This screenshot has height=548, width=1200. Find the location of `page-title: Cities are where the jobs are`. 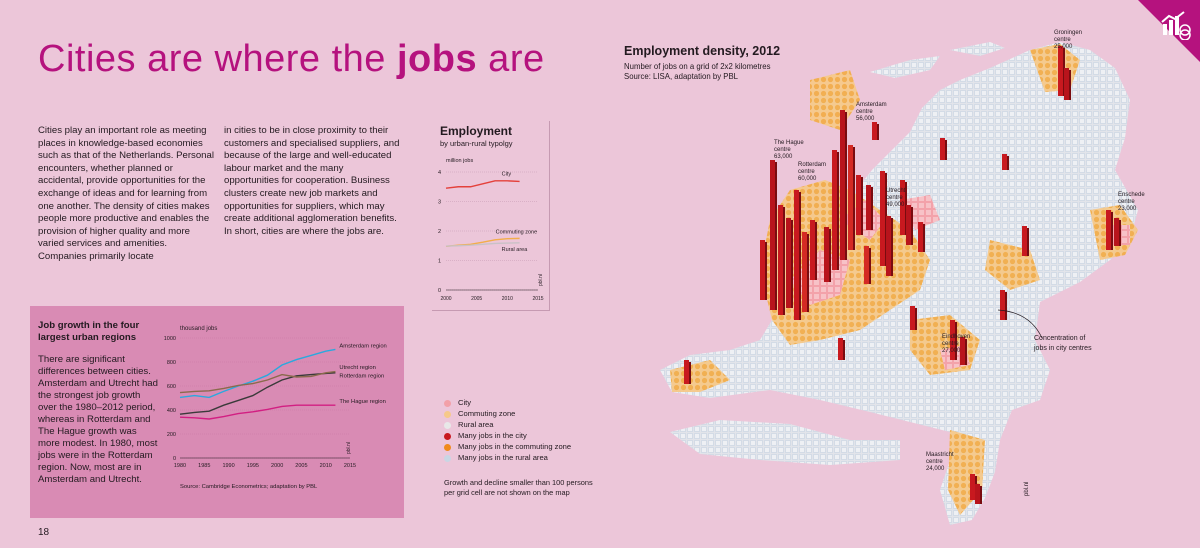

page-title: Cities are where the jobs are is located at coordinates (291, 59).